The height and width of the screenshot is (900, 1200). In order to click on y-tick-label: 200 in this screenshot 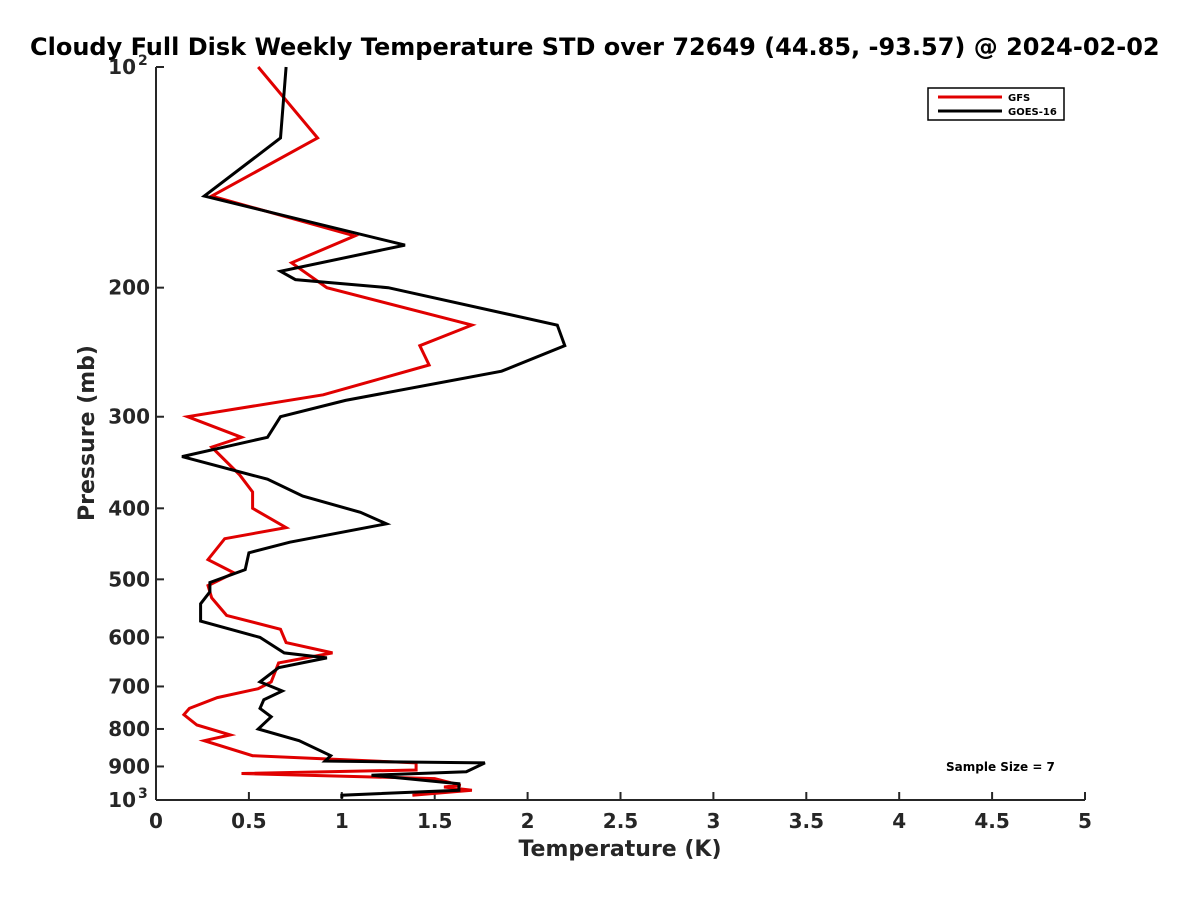, I will do `click(129, 288)`.